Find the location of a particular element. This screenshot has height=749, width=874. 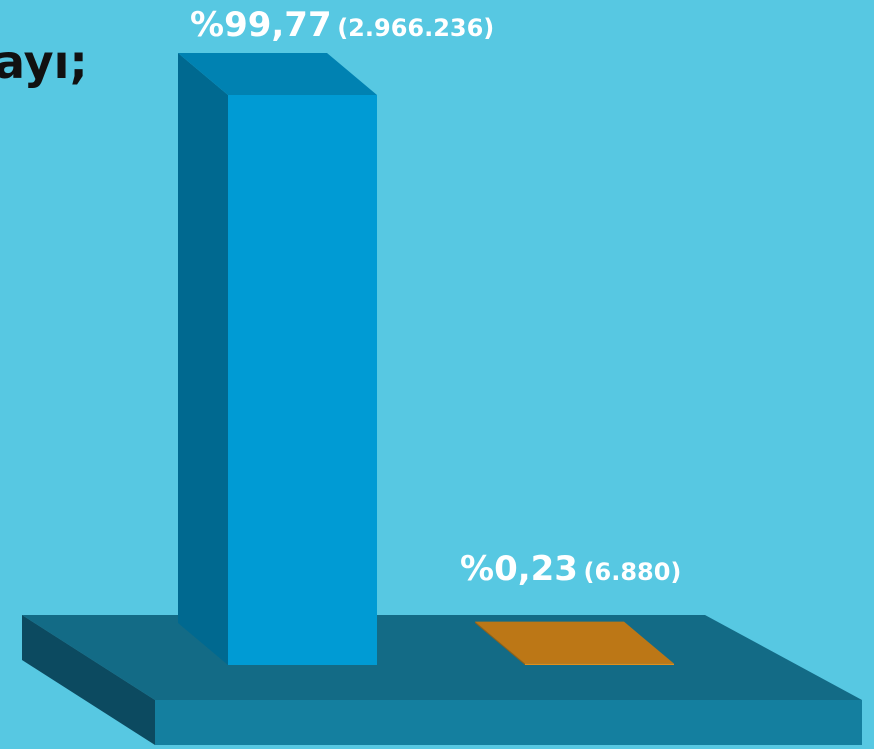

platform-front is located at coordinates (508, 722).